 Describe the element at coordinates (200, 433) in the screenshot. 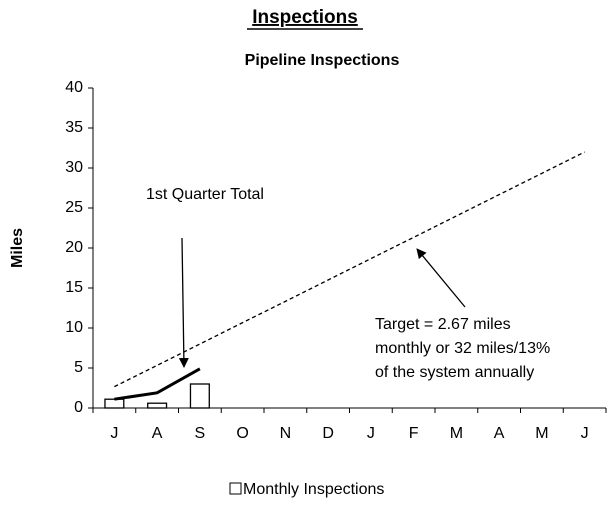

I see `x-tick-label: S` at that location.